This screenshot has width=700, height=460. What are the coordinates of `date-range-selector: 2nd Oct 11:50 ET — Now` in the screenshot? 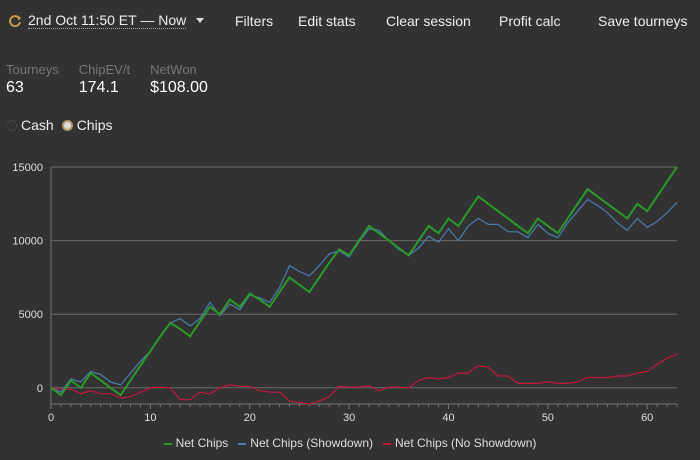 It's located at (106, 20).